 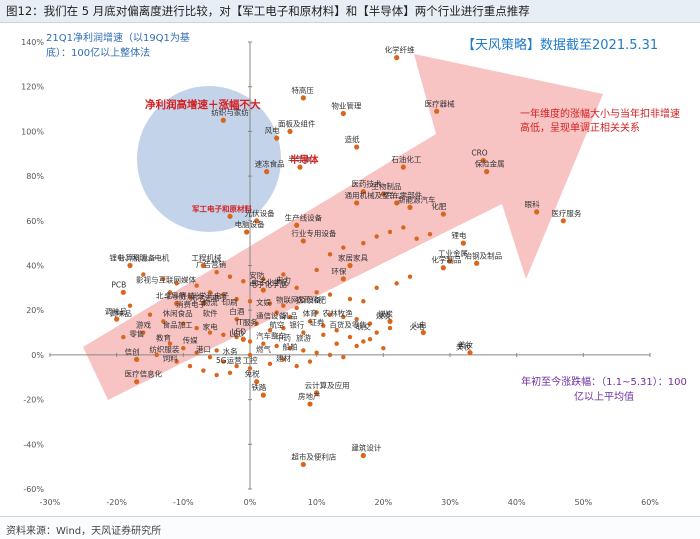 What do you see at coordinates (352, 139) in the screenshot?
I see `point-label: 造纸` at bounding box center [352, 139].